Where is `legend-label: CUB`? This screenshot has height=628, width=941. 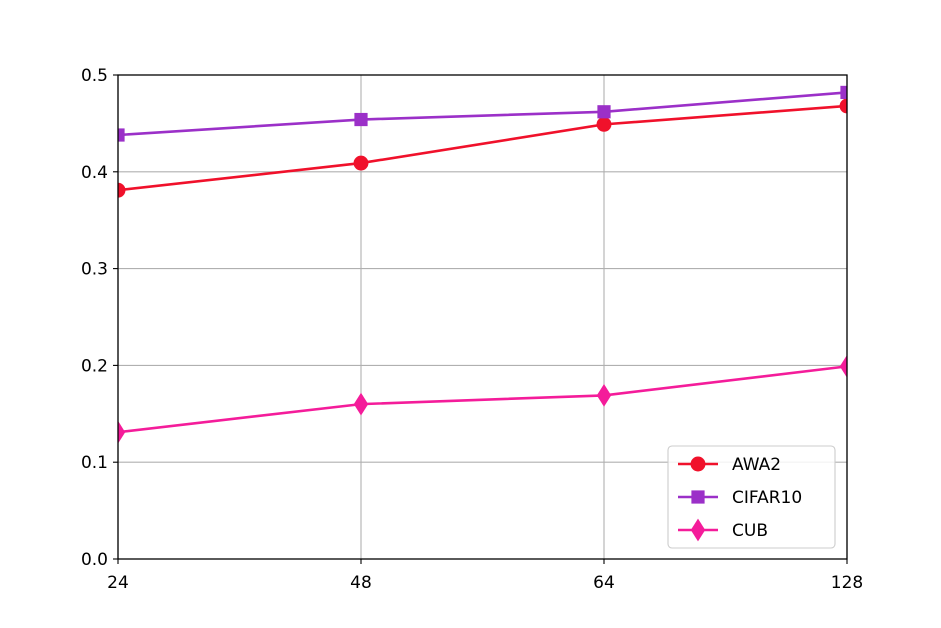 legend-label: CUB is located at coordinates (750, 531).